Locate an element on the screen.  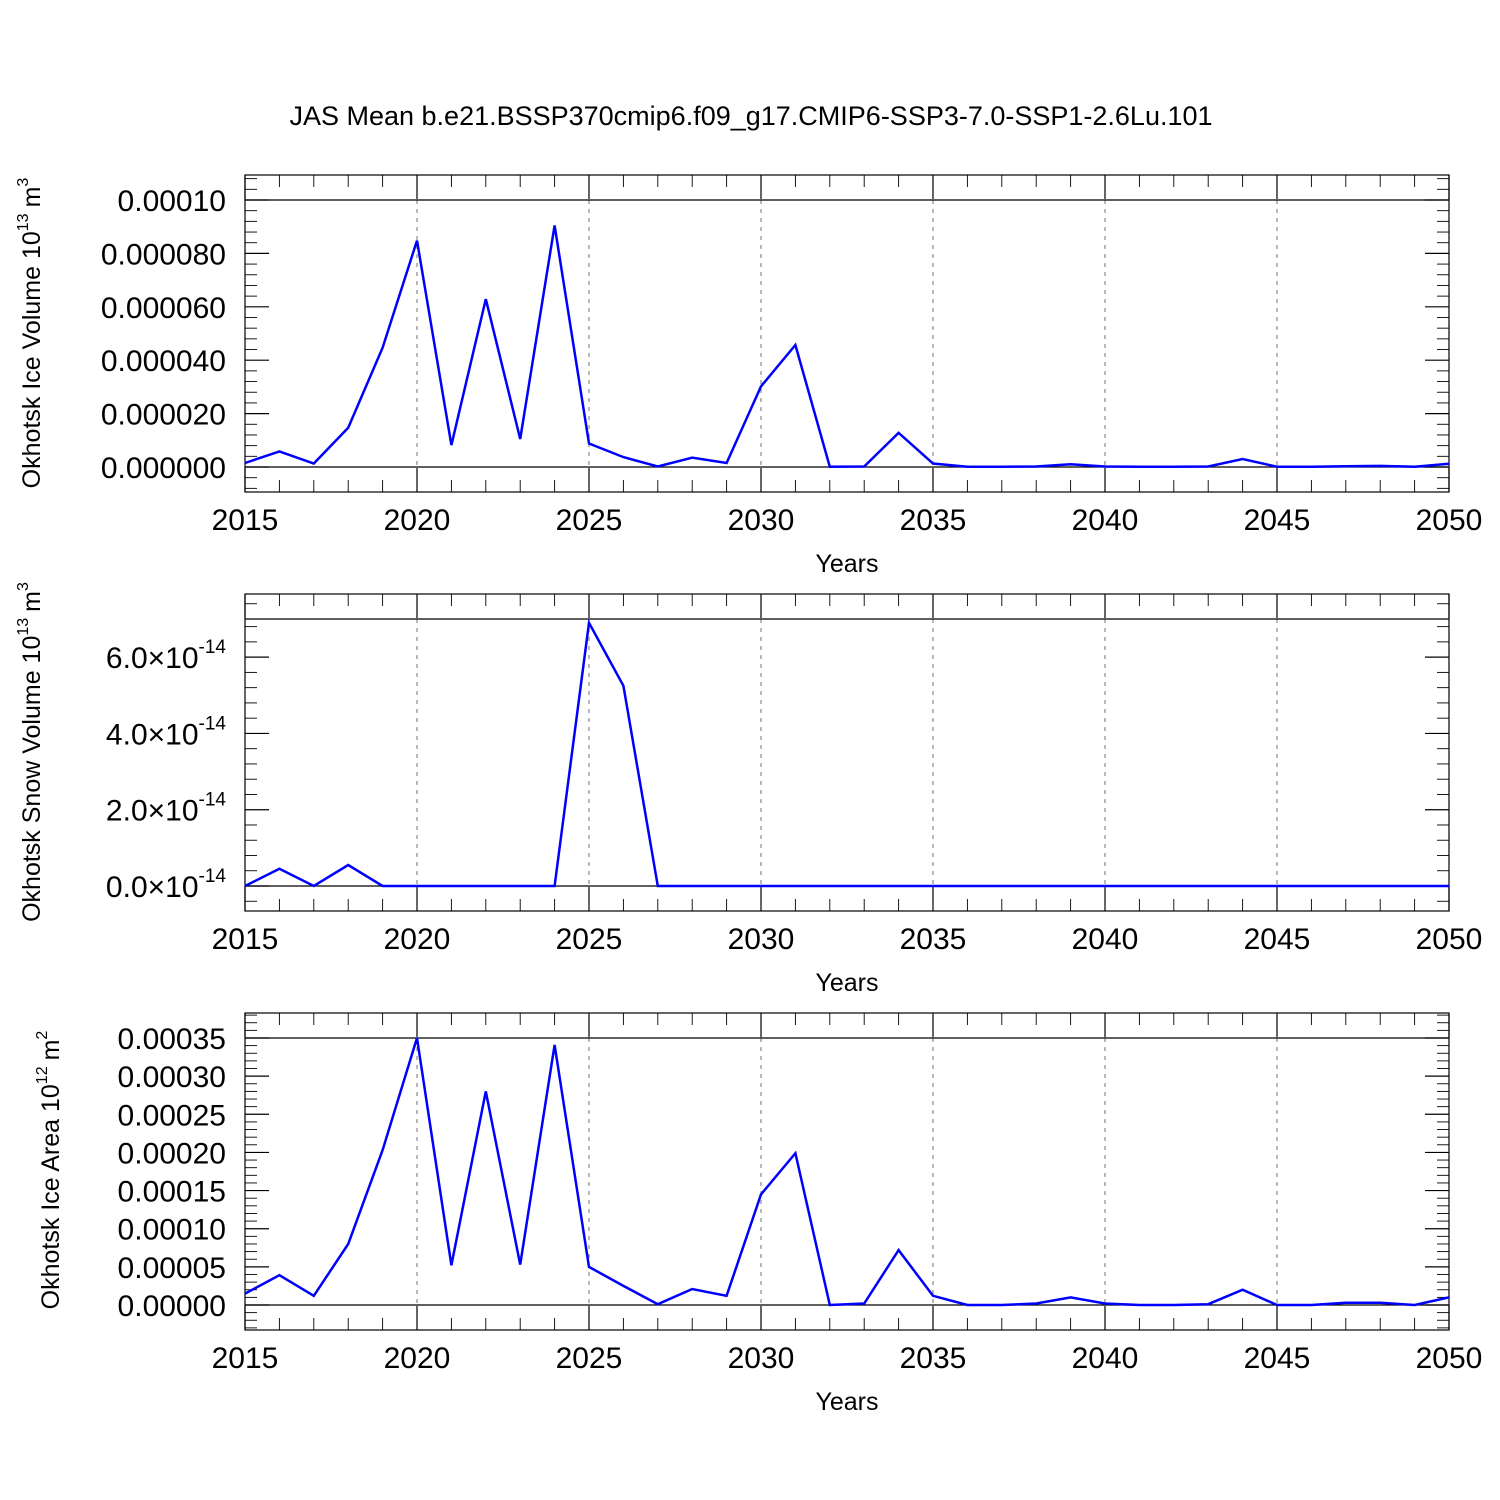
y-axis-label: Okhotsk Ice Area 1012 m2 is located at coordinates (49, 1170).